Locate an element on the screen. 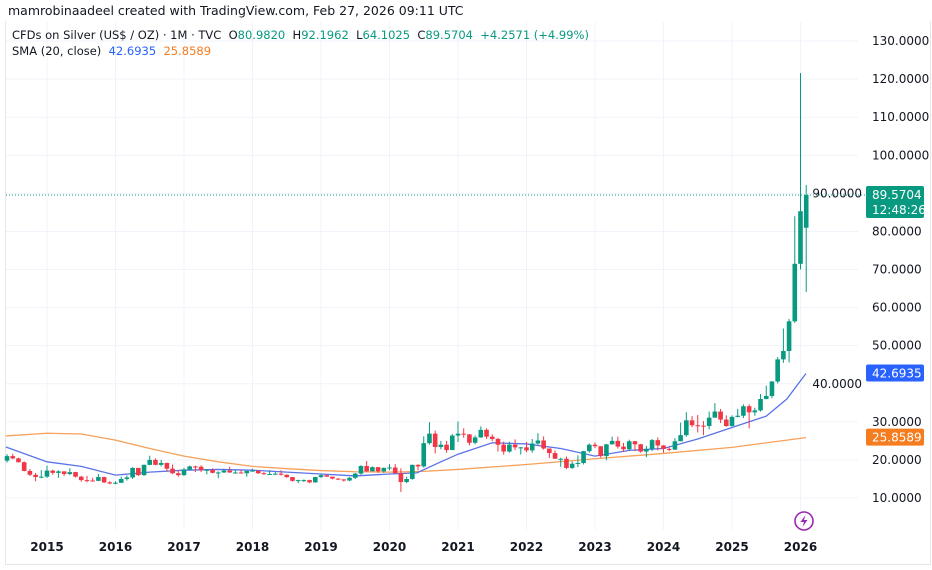 Image resolution: width=932 pixels, height=570 pixels. x-tick-label: 2021 is located at coordinates (457, 547).